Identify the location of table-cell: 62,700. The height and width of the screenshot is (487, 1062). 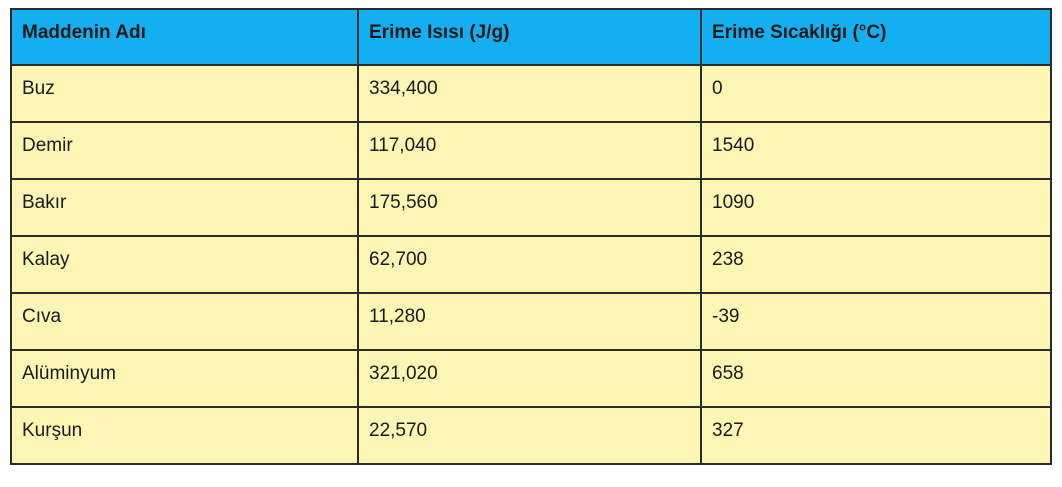
(529, 264).